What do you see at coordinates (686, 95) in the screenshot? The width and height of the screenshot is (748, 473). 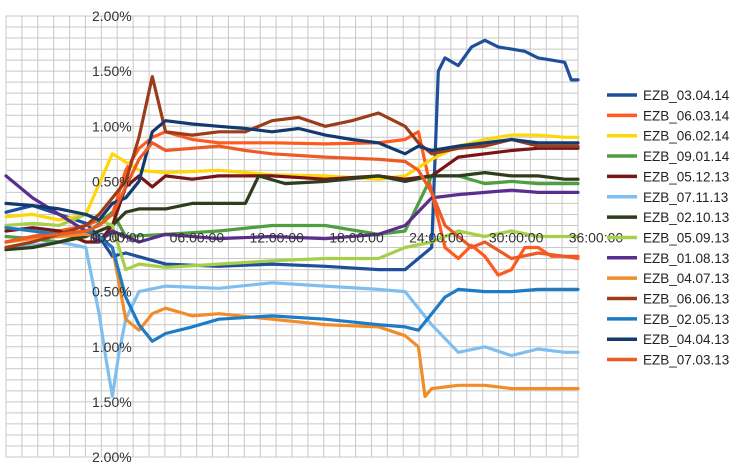 I see `legend-label: EZB_03.04.14` at bounding box center [686, 95].